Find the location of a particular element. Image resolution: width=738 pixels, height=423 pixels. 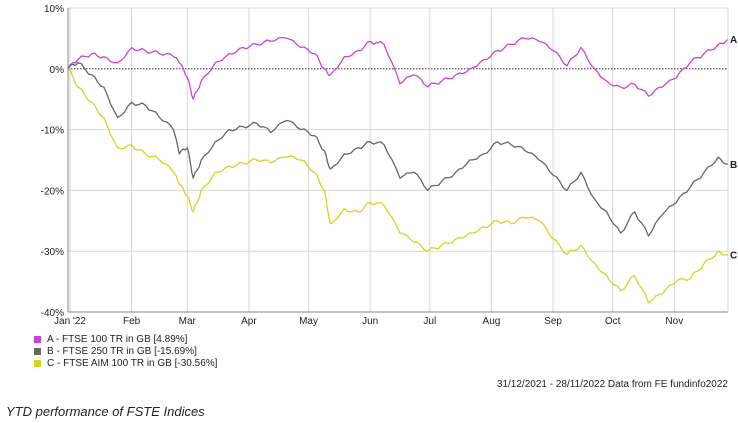

y-tick-label: -30% is located at coordinates (52, 252).